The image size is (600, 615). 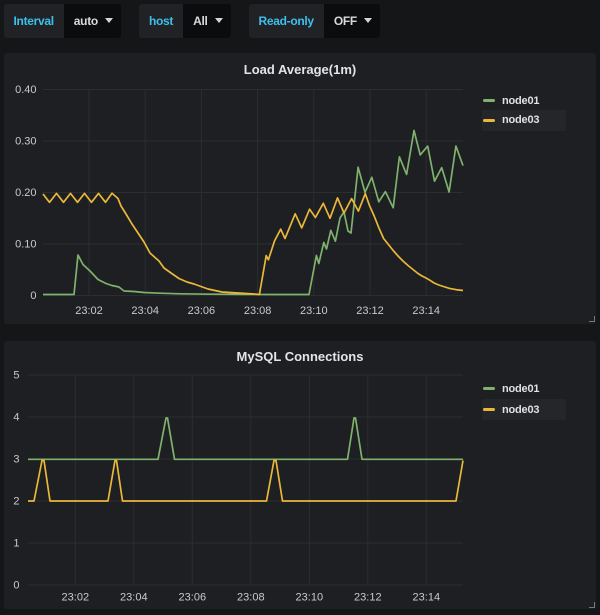 What do you see at coordinates (16, 544) in the screenshot?
I see `svg-text: 1` at bounding box center [16, 544].